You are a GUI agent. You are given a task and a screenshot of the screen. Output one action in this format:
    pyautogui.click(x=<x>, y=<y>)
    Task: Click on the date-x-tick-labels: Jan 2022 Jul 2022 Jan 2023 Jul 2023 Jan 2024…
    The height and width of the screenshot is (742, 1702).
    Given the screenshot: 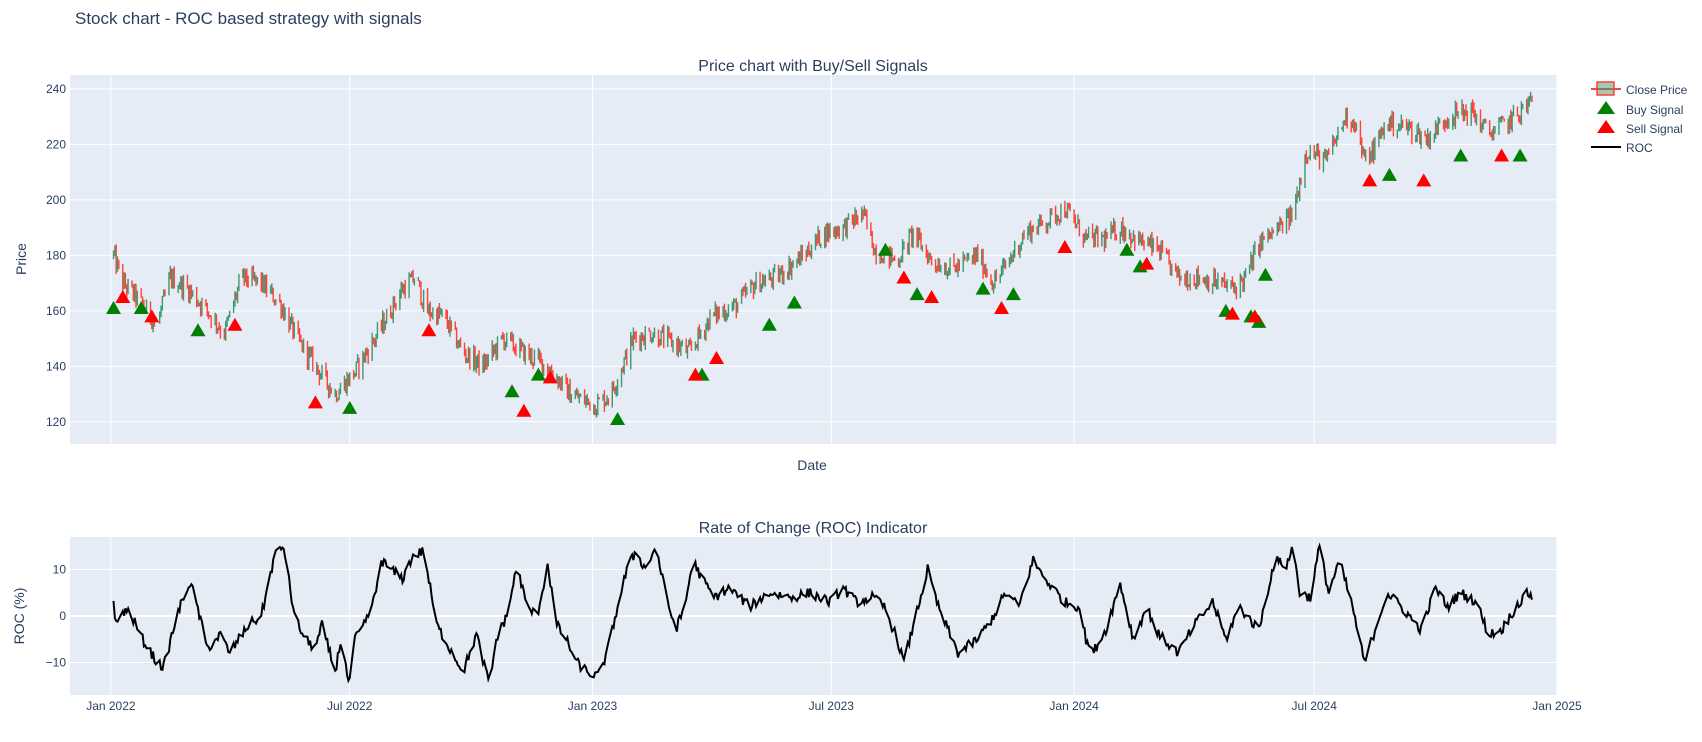 What is the action you would take?
    pyautogui.click(x=834, y=706)
    